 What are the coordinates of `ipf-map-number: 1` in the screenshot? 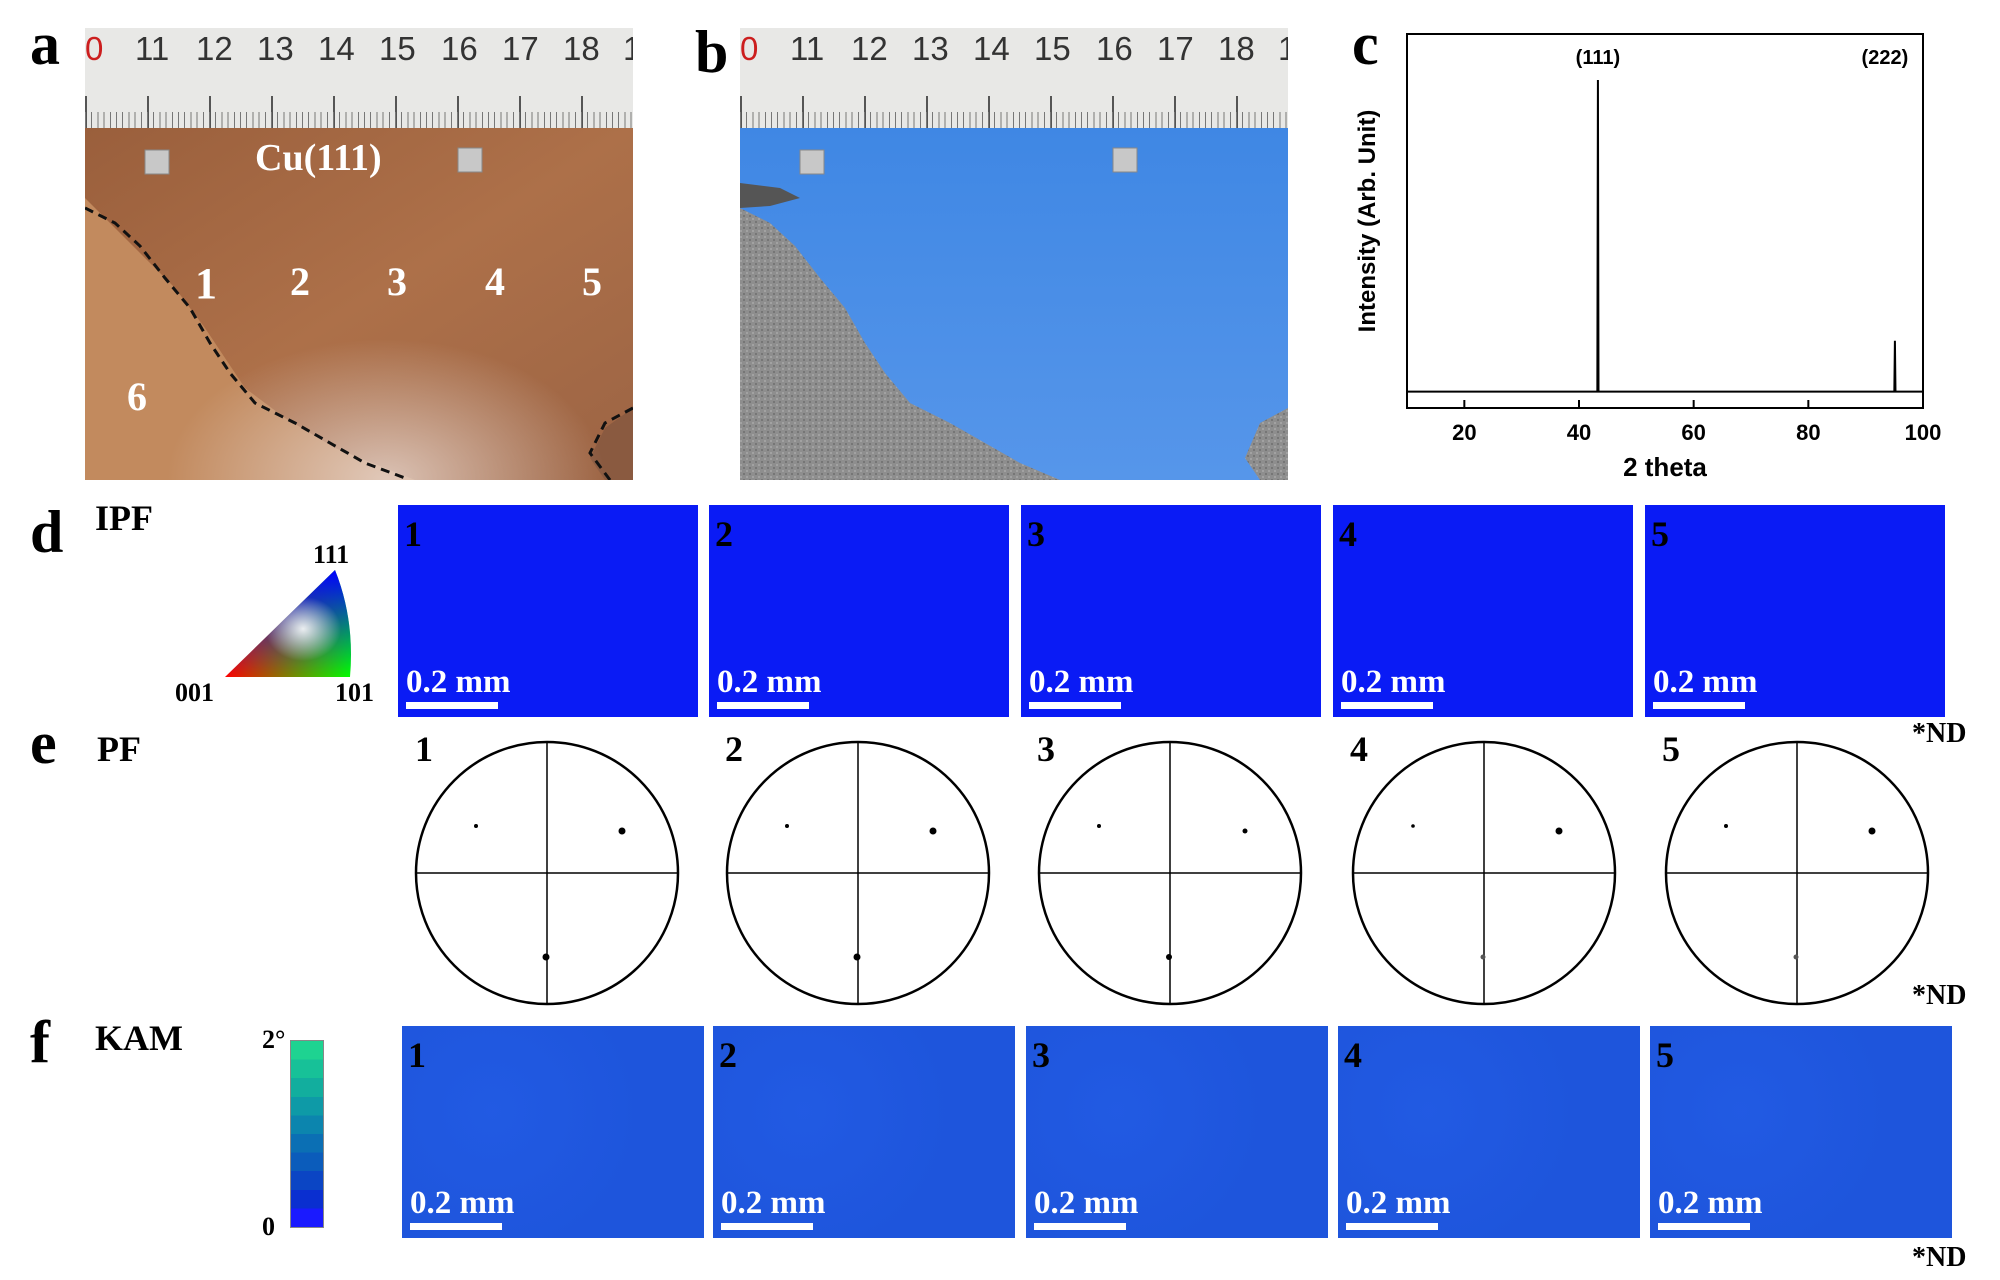 It's located at (413, 534).